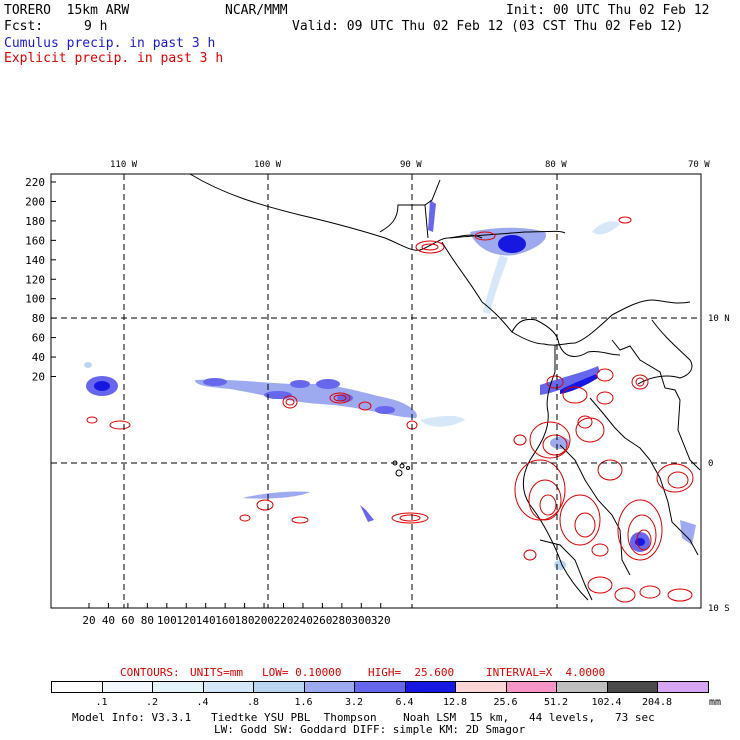 The width and height of the screenshot is (740, 740). I want to click on y-tick-label: 160, so click(35, 240).